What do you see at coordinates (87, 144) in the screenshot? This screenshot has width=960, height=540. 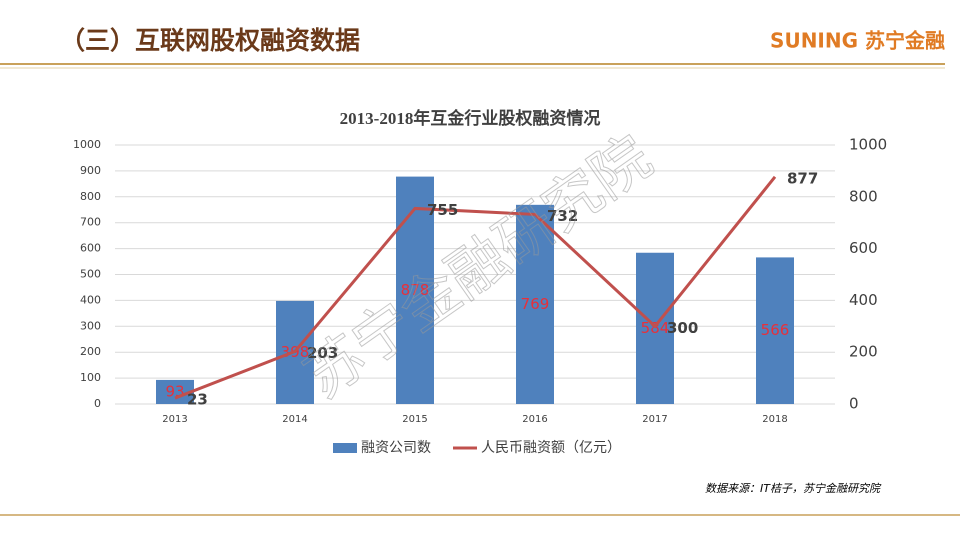 I see `y-tick-label: 1000` at bounding box center [87, 144].